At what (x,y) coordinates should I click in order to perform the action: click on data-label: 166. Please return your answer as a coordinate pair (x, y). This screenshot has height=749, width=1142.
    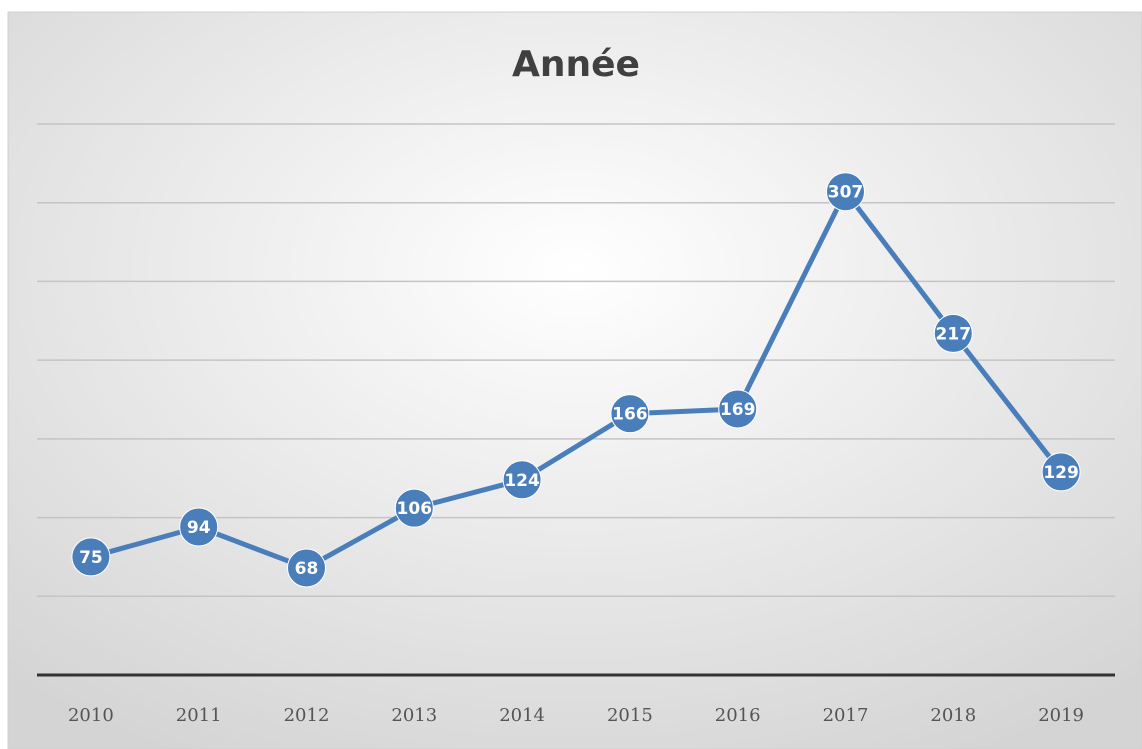
    Looking at the image, I should click on (630, 415).